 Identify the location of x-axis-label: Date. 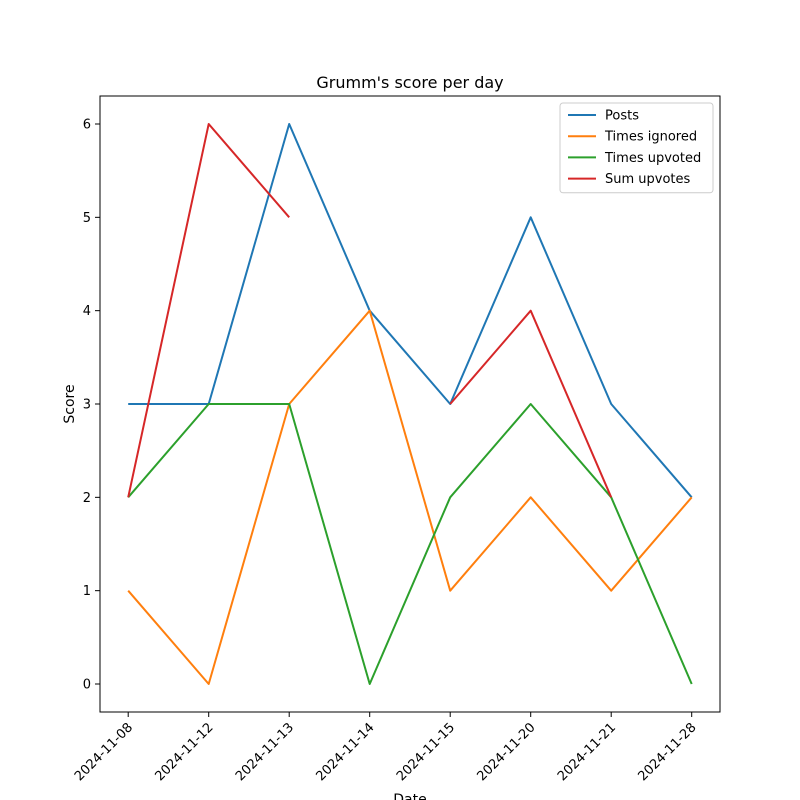
(409, 796).